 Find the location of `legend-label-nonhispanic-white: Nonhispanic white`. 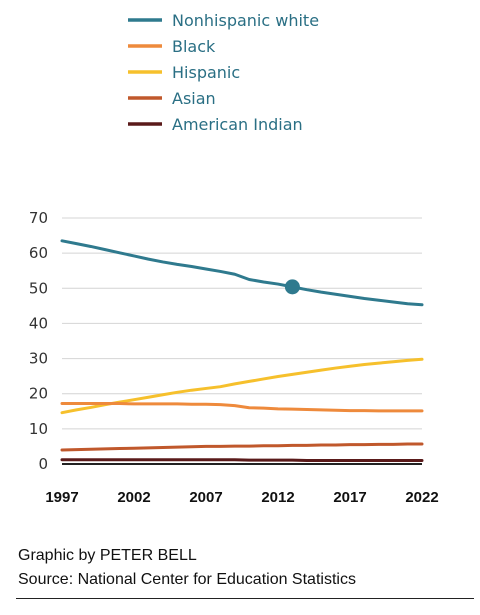

legend-label-nonhispanic-white: Nonhispanic white is located at coordinates (245, 20).